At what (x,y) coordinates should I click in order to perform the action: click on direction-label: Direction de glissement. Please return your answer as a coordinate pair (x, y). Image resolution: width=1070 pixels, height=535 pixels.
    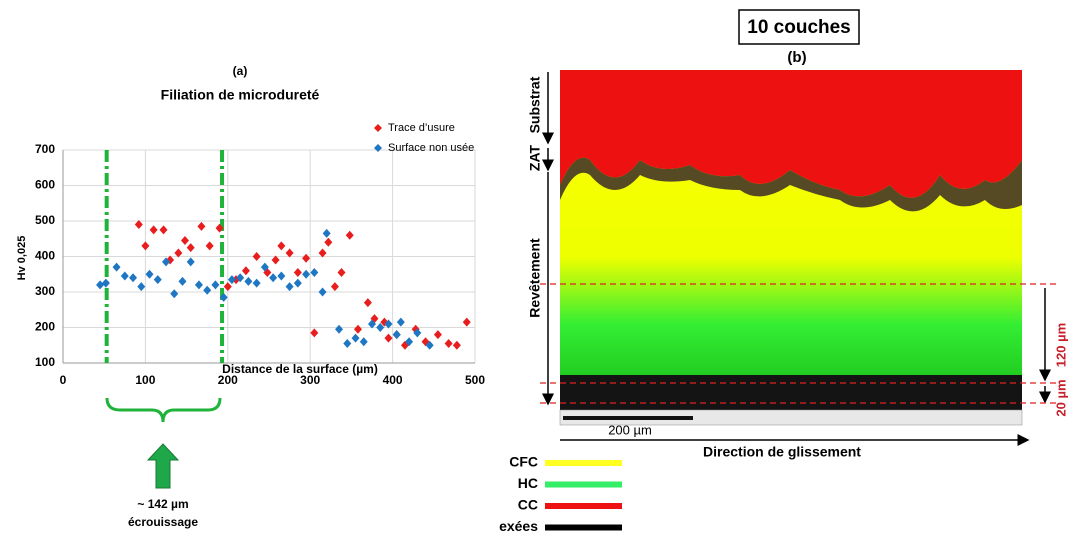
    Looking at the image, I should click on (782, 452).